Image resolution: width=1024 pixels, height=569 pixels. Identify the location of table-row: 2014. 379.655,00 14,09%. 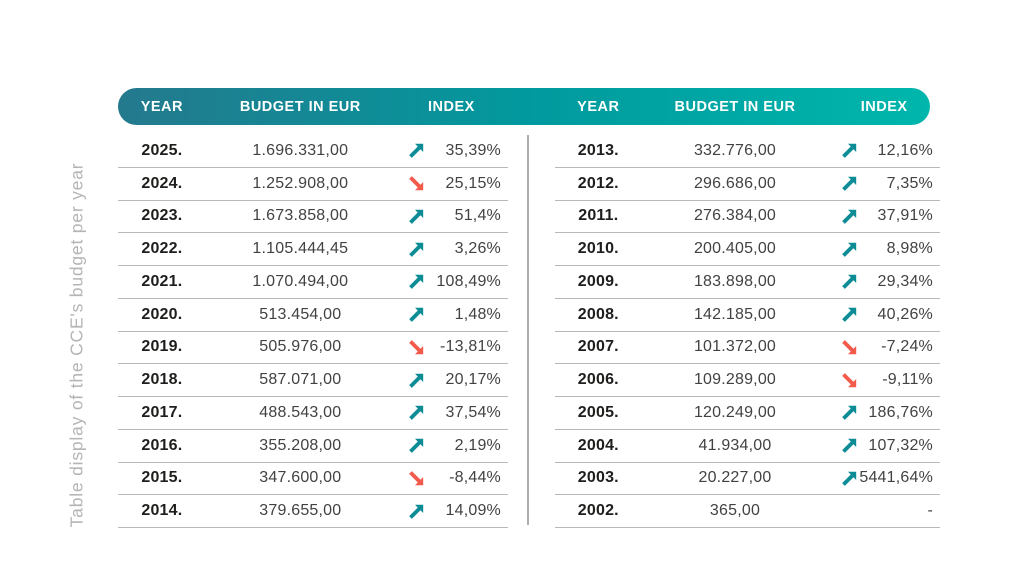
(313, 511).